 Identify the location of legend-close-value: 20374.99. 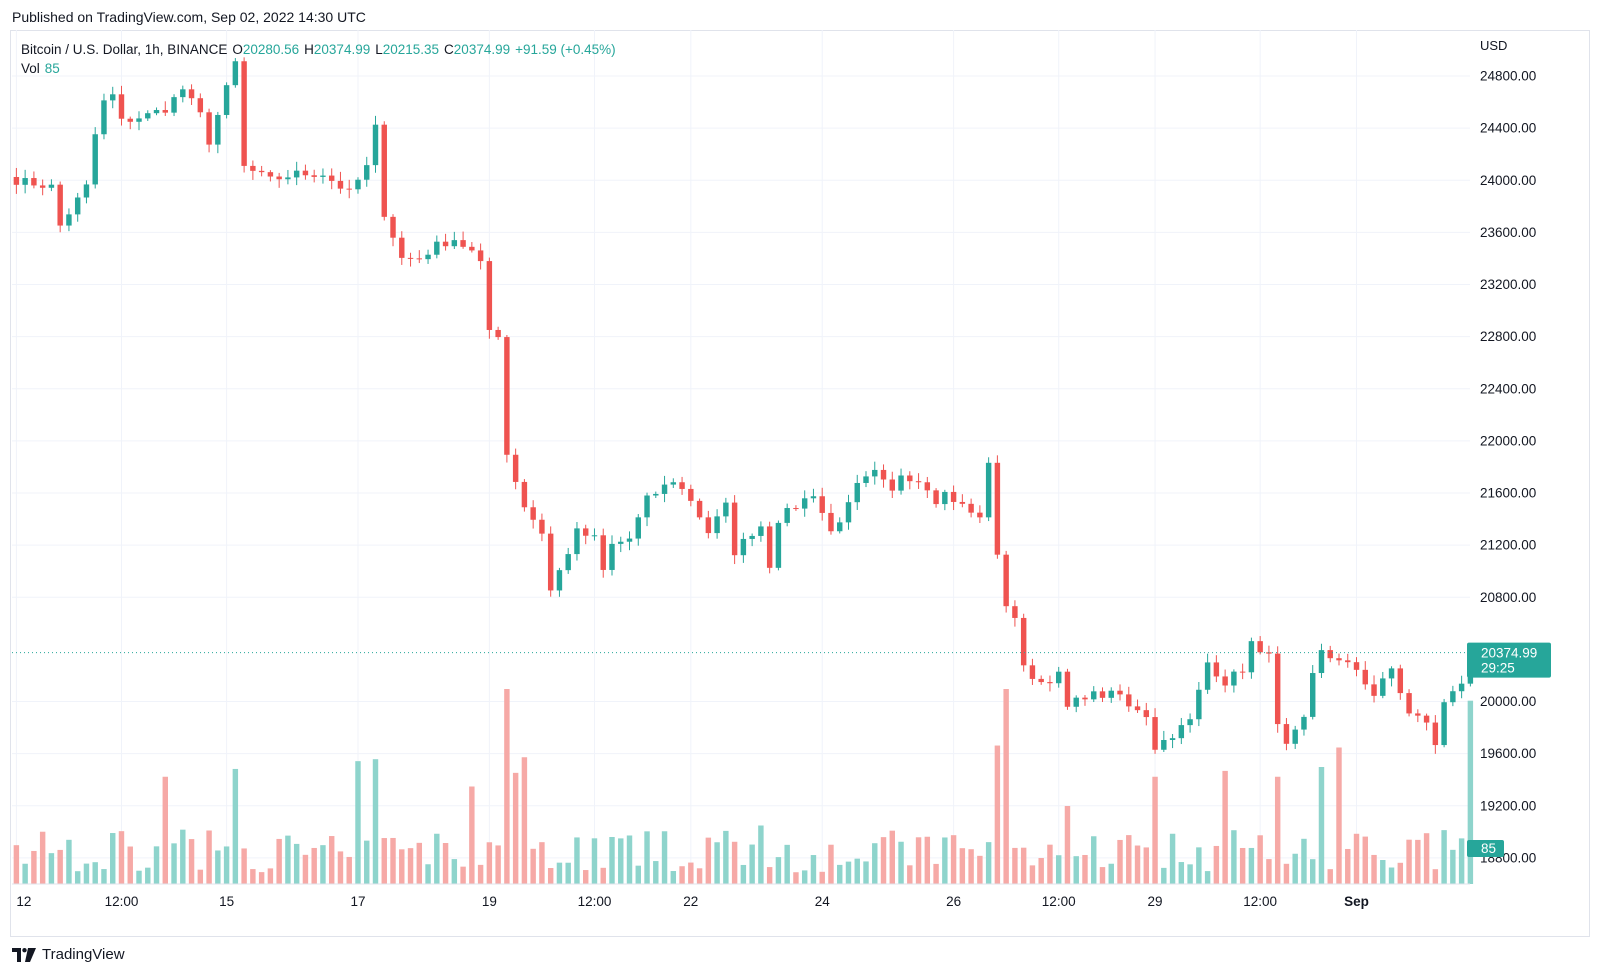
(482, 49).